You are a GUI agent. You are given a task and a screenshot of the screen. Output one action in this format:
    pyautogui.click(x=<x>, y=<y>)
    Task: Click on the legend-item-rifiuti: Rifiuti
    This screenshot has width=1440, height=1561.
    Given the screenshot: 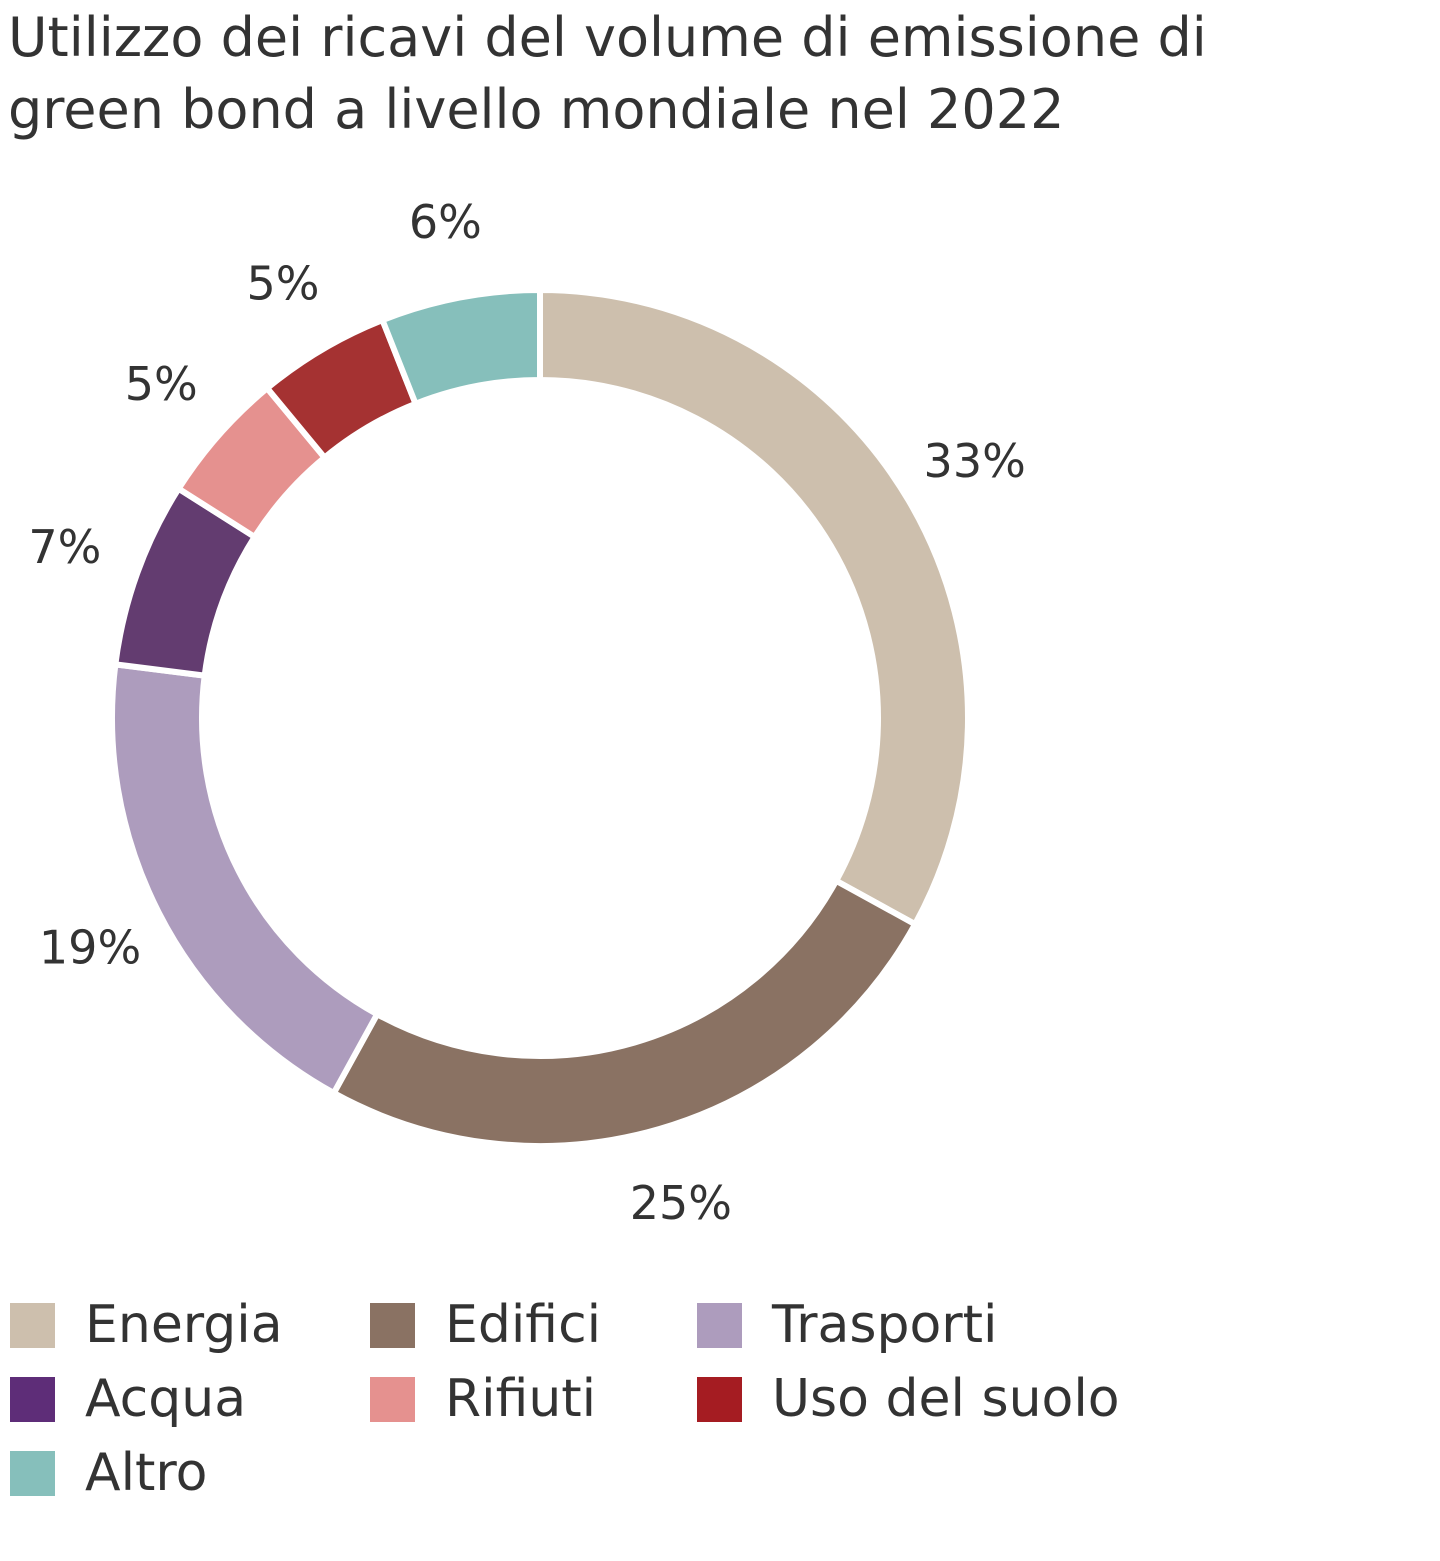 What is the action you would take?
    pyautogui.click(x=483, y=1399)
    